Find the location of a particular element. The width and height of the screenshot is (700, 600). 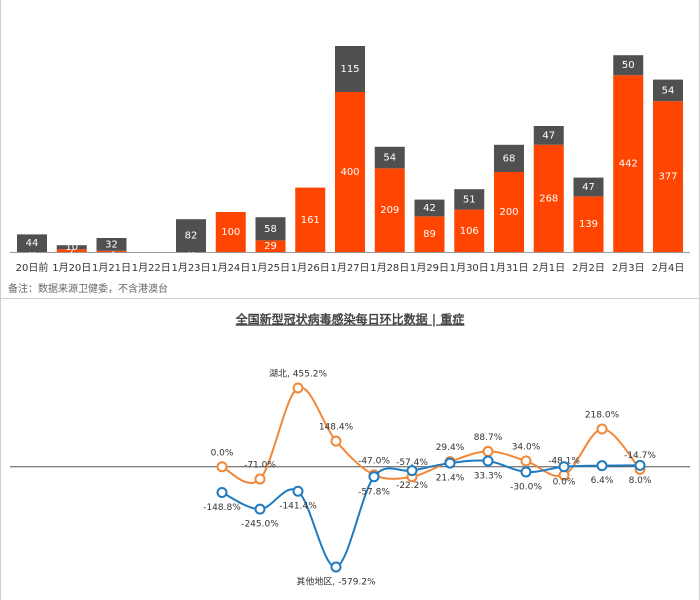

bar-label: 58 is located at coordinates (270, 229).